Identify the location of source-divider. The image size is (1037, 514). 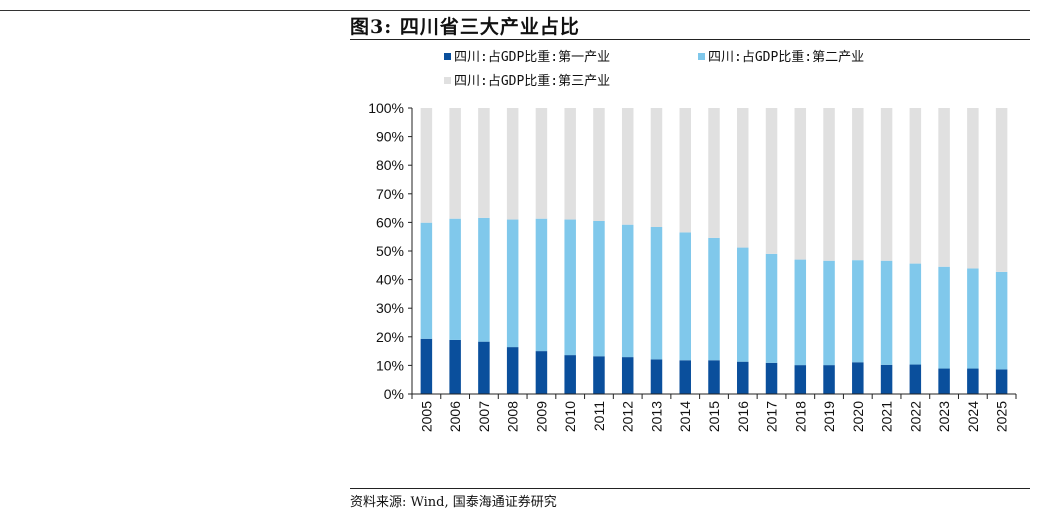
(690, 488).